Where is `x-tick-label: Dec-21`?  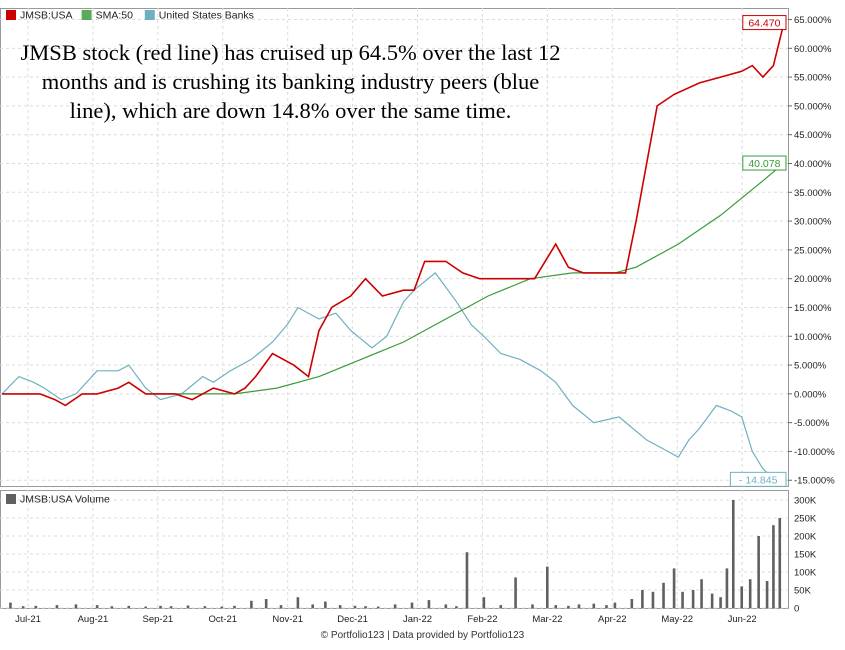 x-tick-label: Dec-21 is located at coordinates (352, 619).